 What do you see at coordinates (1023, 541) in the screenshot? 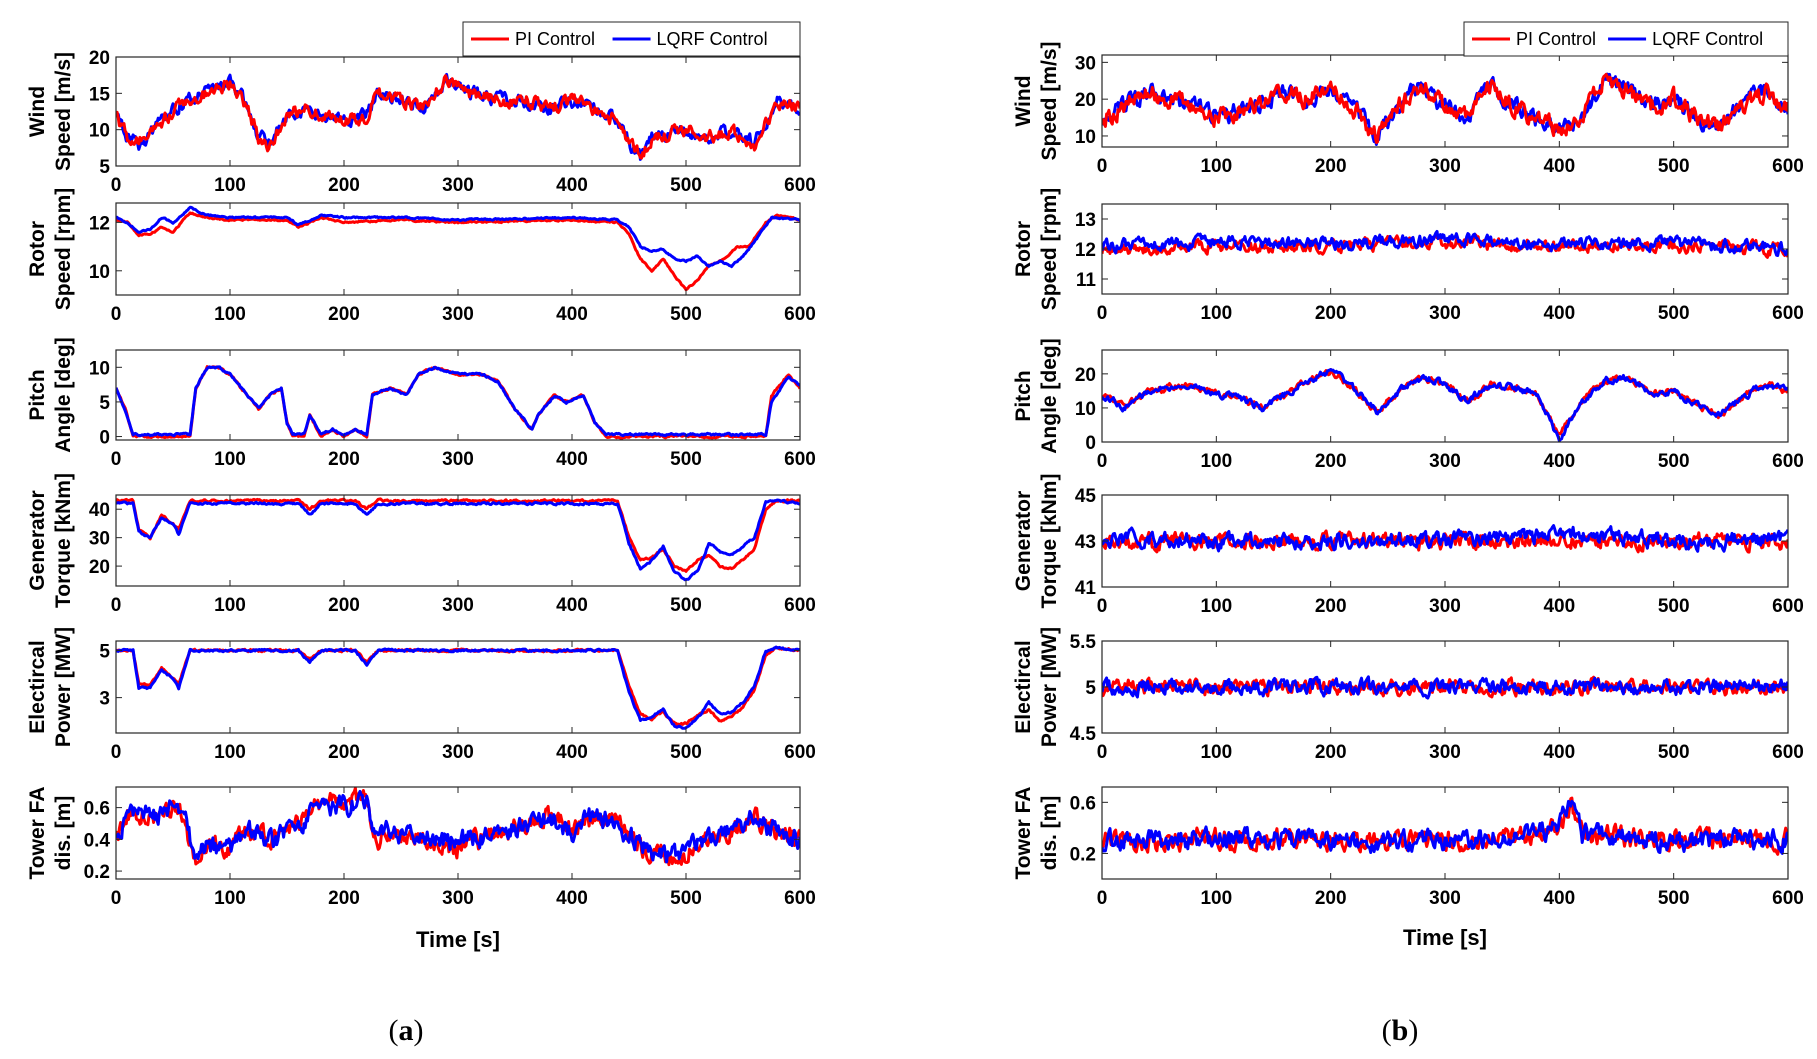
I see `y-axis-label: Generator` at bounding box center [1023, 541].